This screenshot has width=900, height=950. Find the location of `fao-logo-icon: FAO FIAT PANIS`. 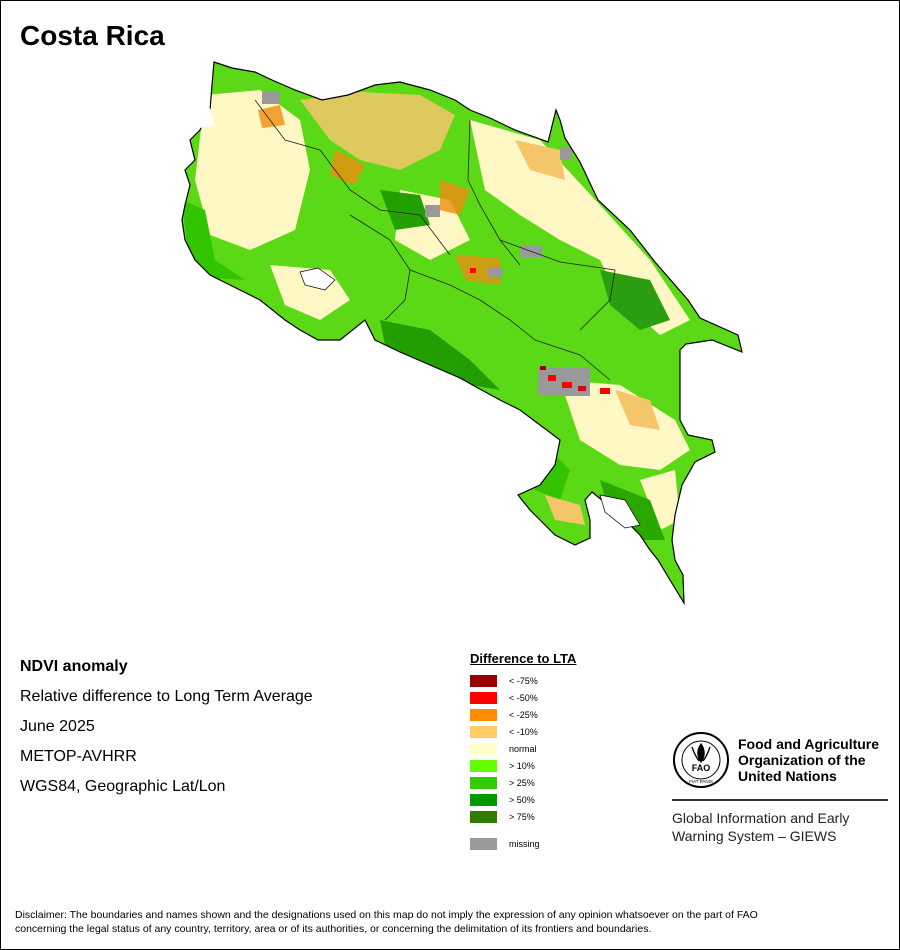

fao-logo-icon: FAO FIAT PANIS is located at coordinates (701, 760).